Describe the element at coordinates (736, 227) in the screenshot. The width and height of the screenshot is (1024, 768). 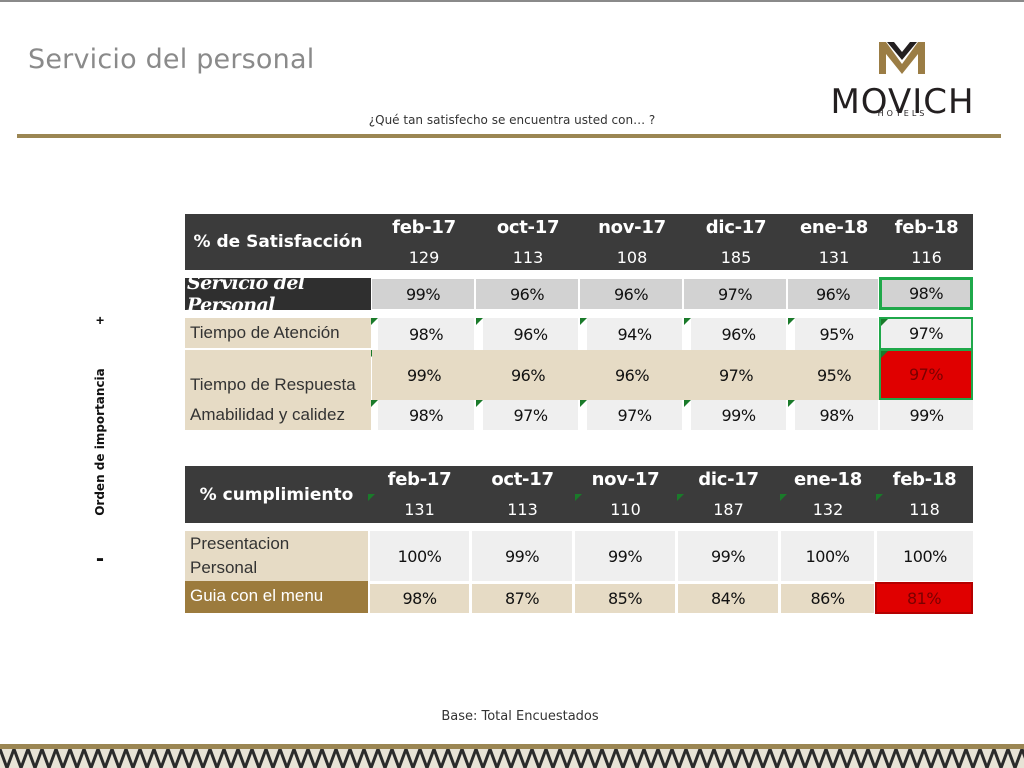
I see `table1-month: dic-17` at that location.